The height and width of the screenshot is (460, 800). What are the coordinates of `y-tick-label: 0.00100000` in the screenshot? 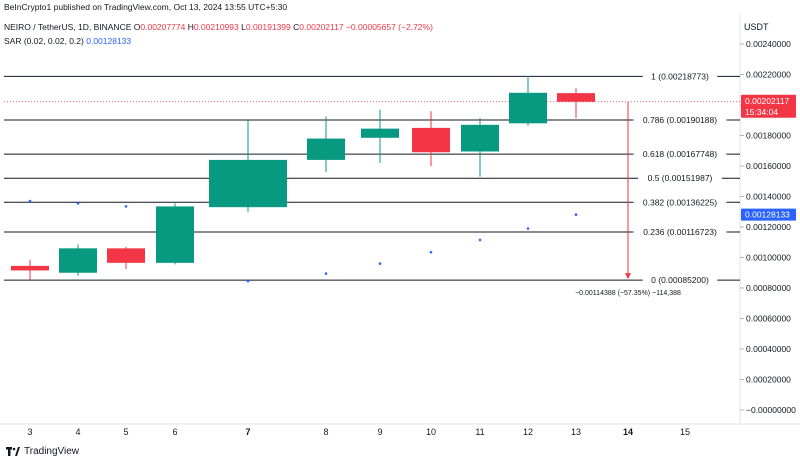 It's located at (768, 258).